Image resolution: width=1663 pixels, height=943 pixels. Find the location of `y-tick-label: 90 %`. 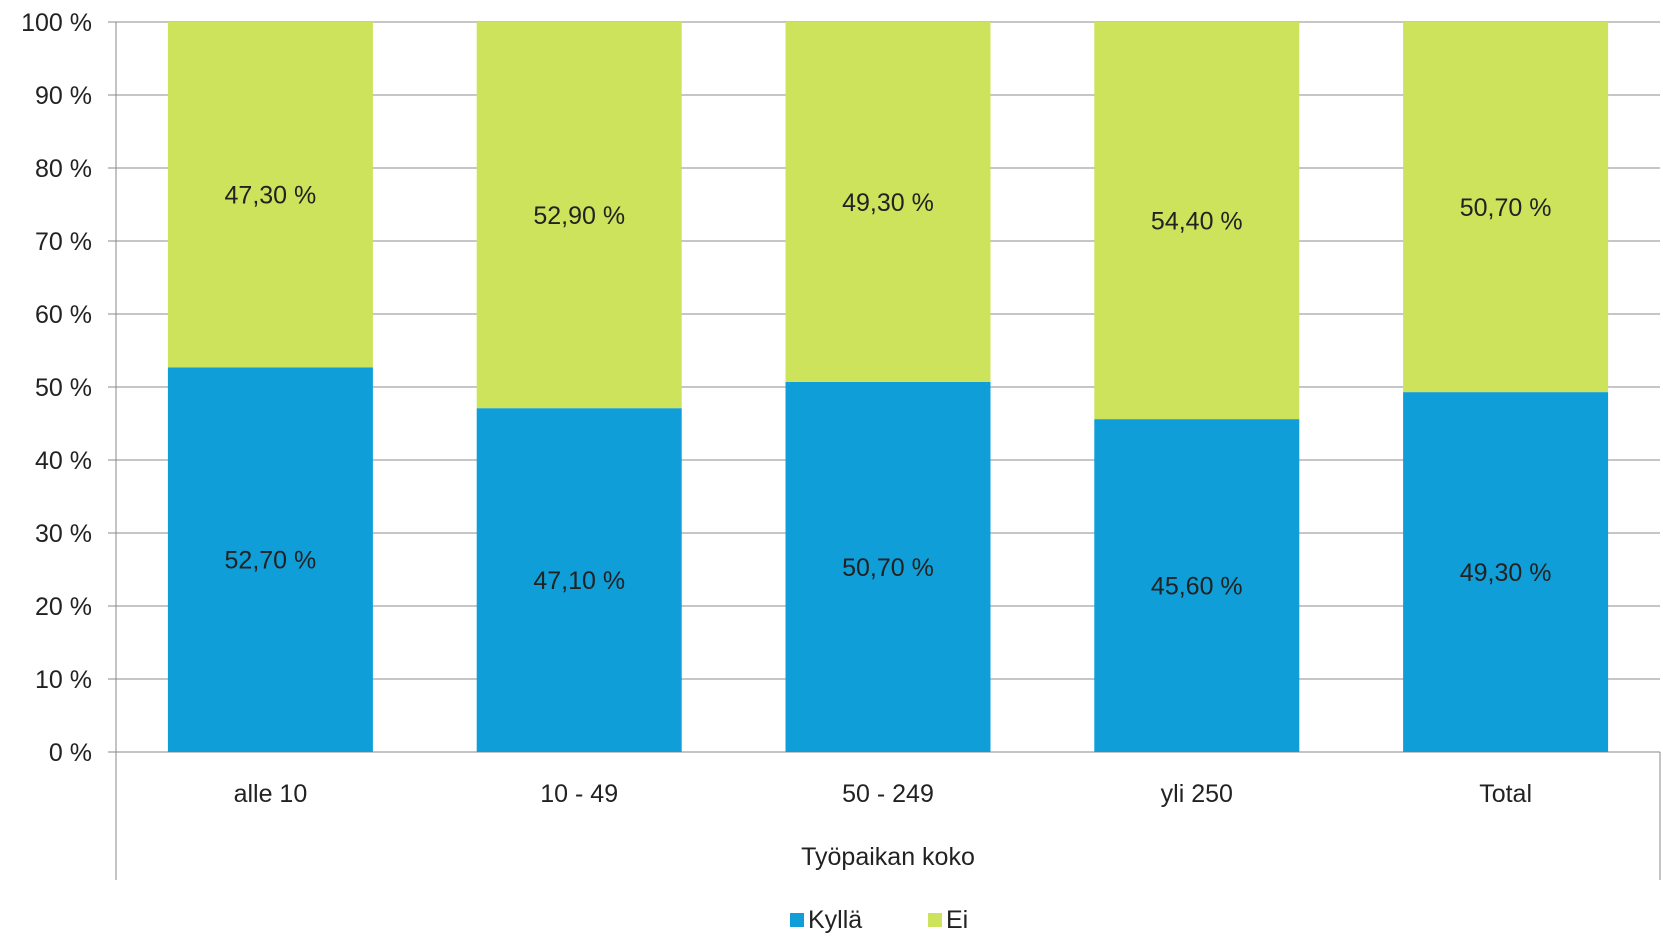

y-tick-label: 90 % is located at coordinates (63, 96).